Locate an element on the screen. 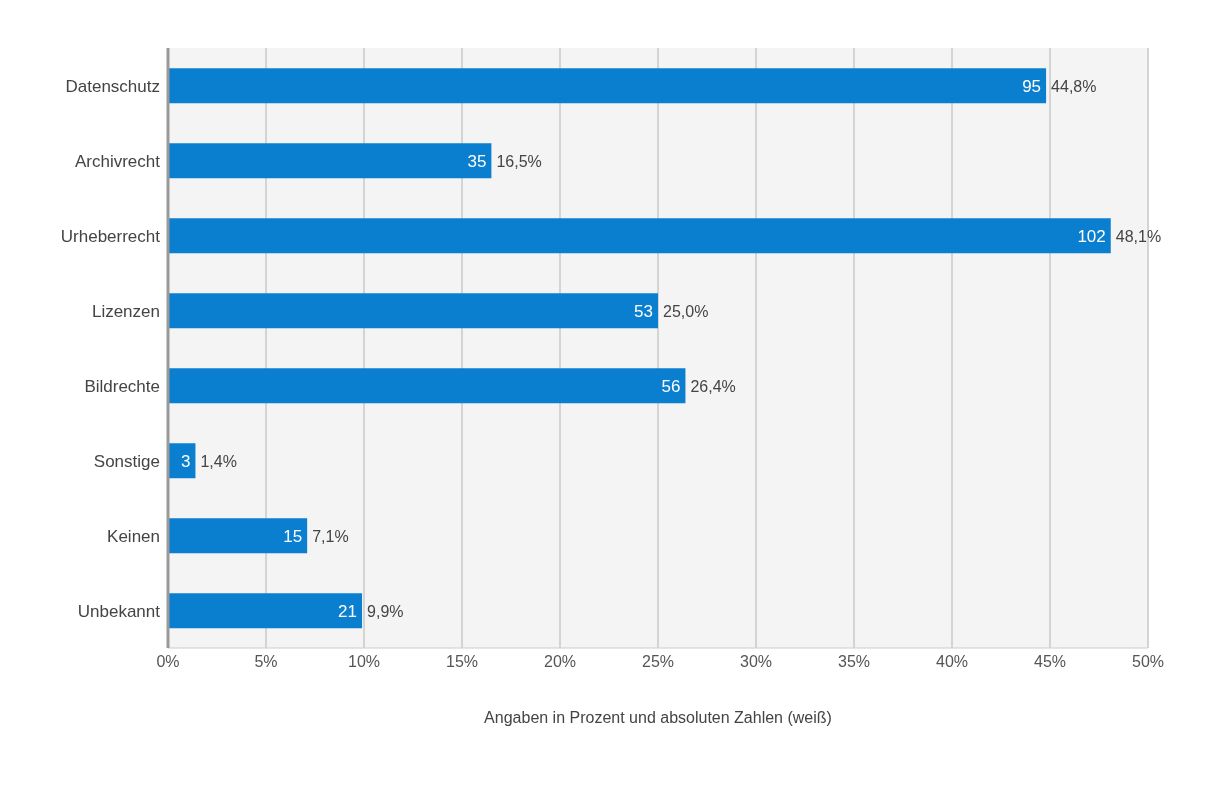 This screenshot has width=1219, height=812. annotation: 35 is located at coordinates (477, 161).